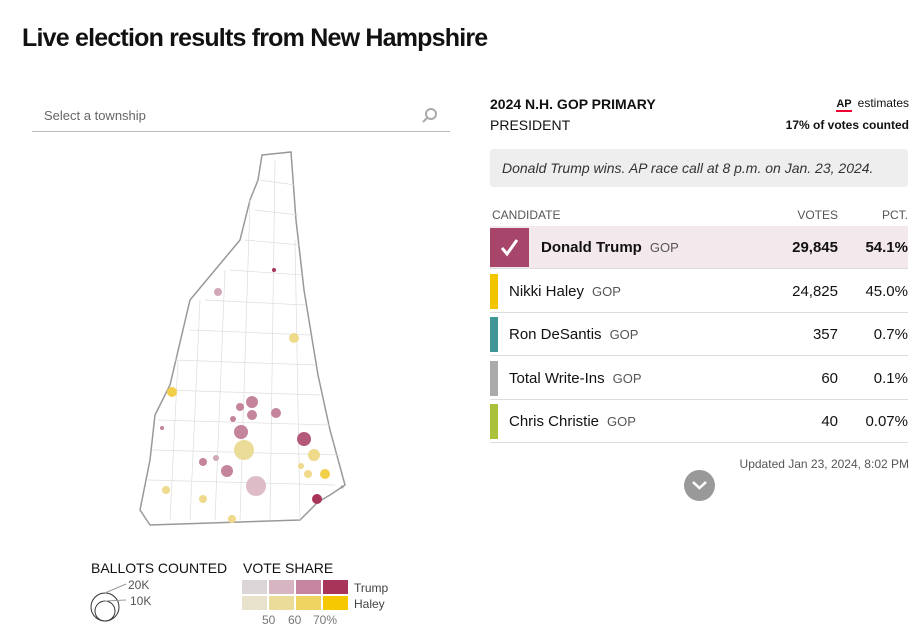 The height and width of the screenshot is (639, 919). What do you see at coordinates (555, 334) in the screenshot?
I see `candidate-name: Ron DeSantis` at bounding box center [555, 334].